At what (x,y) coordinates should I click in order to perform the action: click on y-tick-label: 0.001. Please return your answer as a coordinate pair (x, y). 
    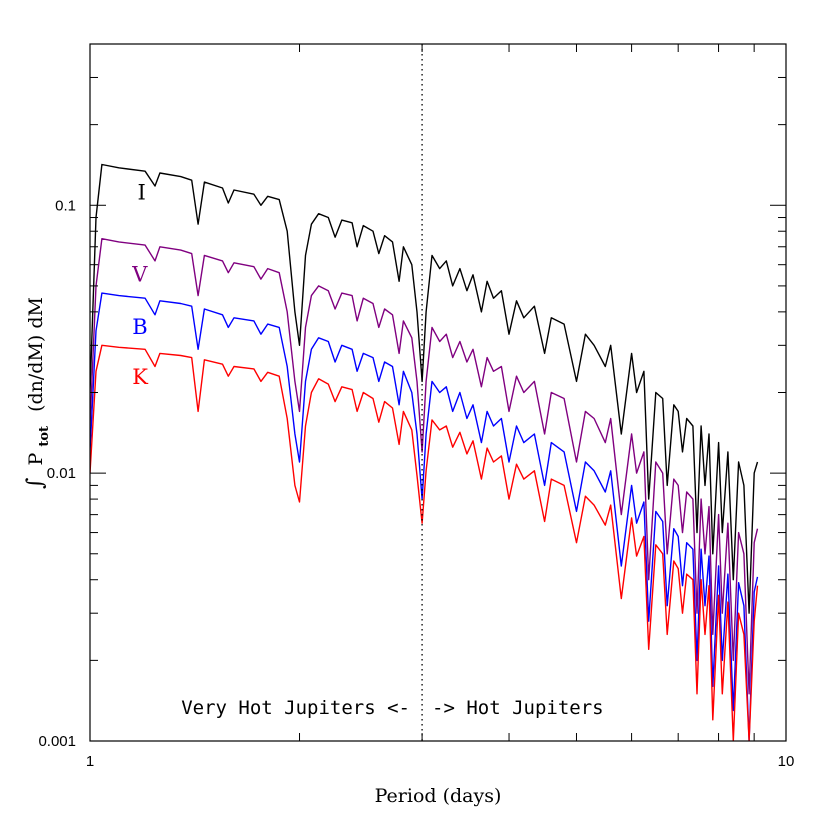
    Looking at the image, I should click on (57, 741).